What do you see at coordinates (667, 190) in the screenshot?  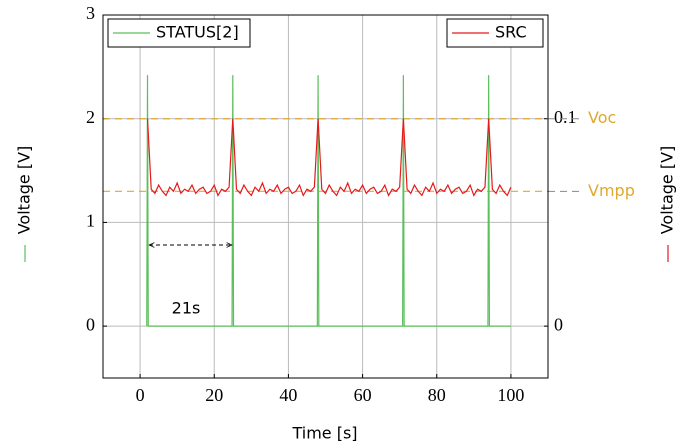 I see `y2-axis-label: Voltage [V]` at bounding box center [667, 190].